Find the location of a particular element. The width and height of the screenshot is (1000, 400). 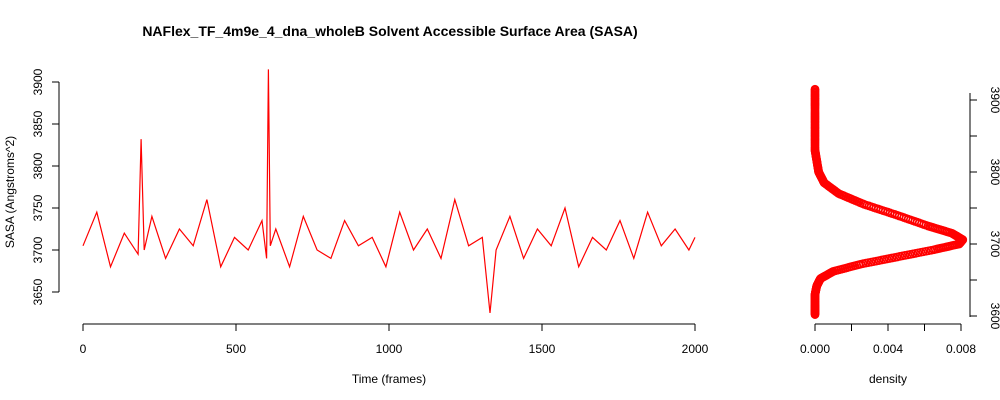

ts-x-tick-label: 1000 is located at coordinates (389, 349).